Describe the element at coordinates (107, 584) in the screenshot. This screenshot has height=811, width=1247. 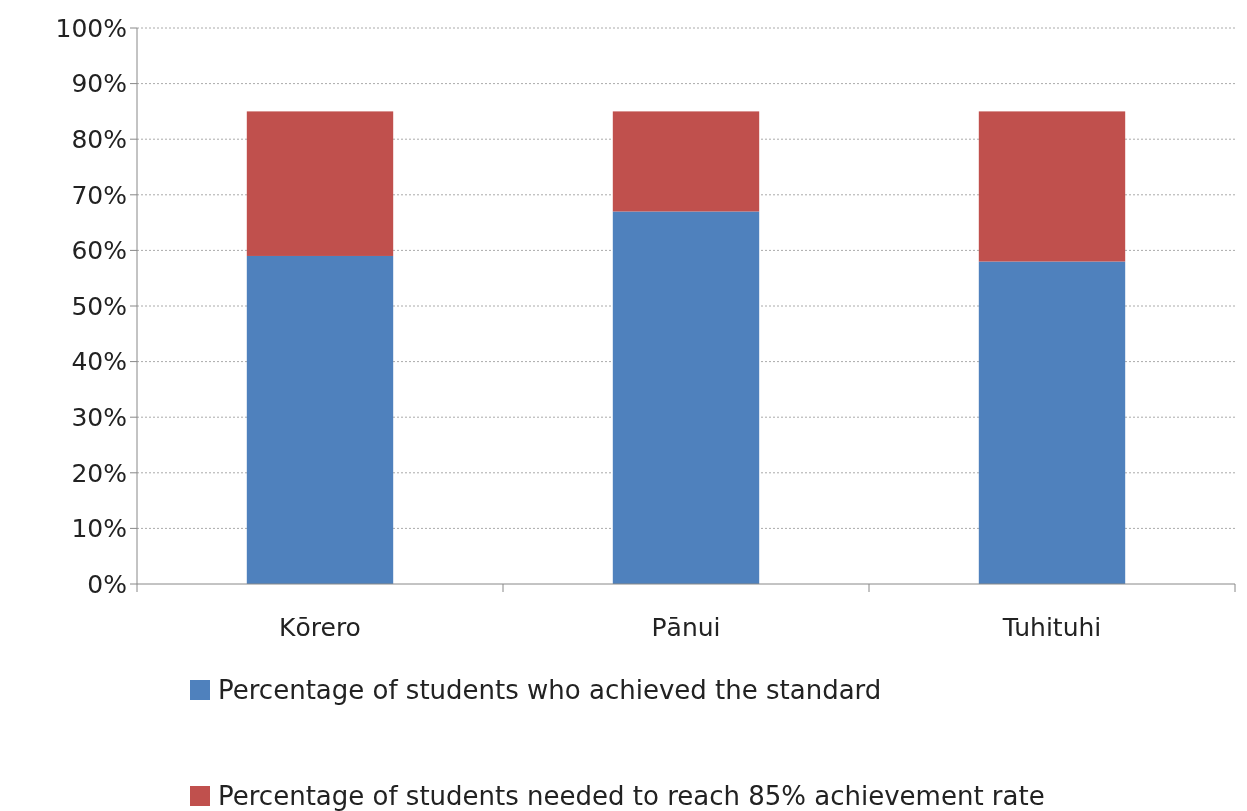
I see `y-tick-label: 0%` at that location.